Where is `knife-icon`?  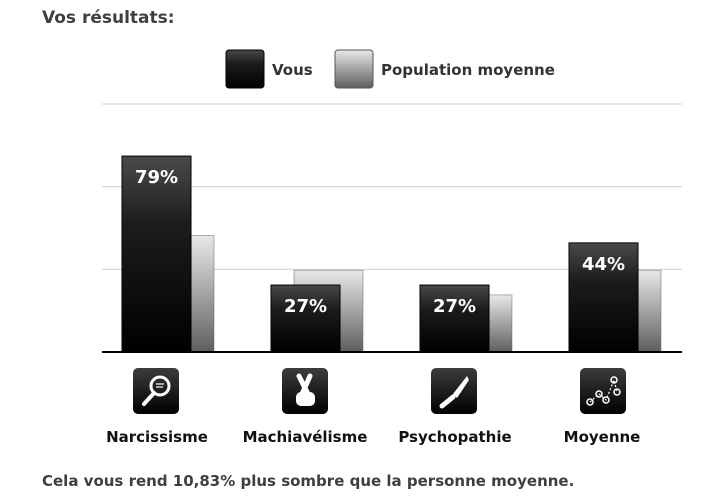 knife-icon is located at coordinates (454, 391).